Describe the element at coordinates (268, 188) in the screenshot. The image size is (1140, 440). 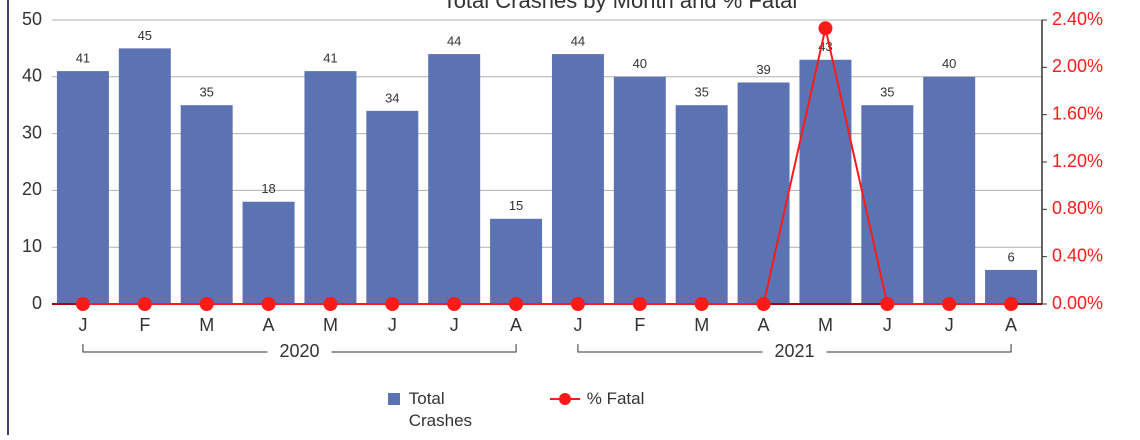
I see `value-label: 18` at that location.